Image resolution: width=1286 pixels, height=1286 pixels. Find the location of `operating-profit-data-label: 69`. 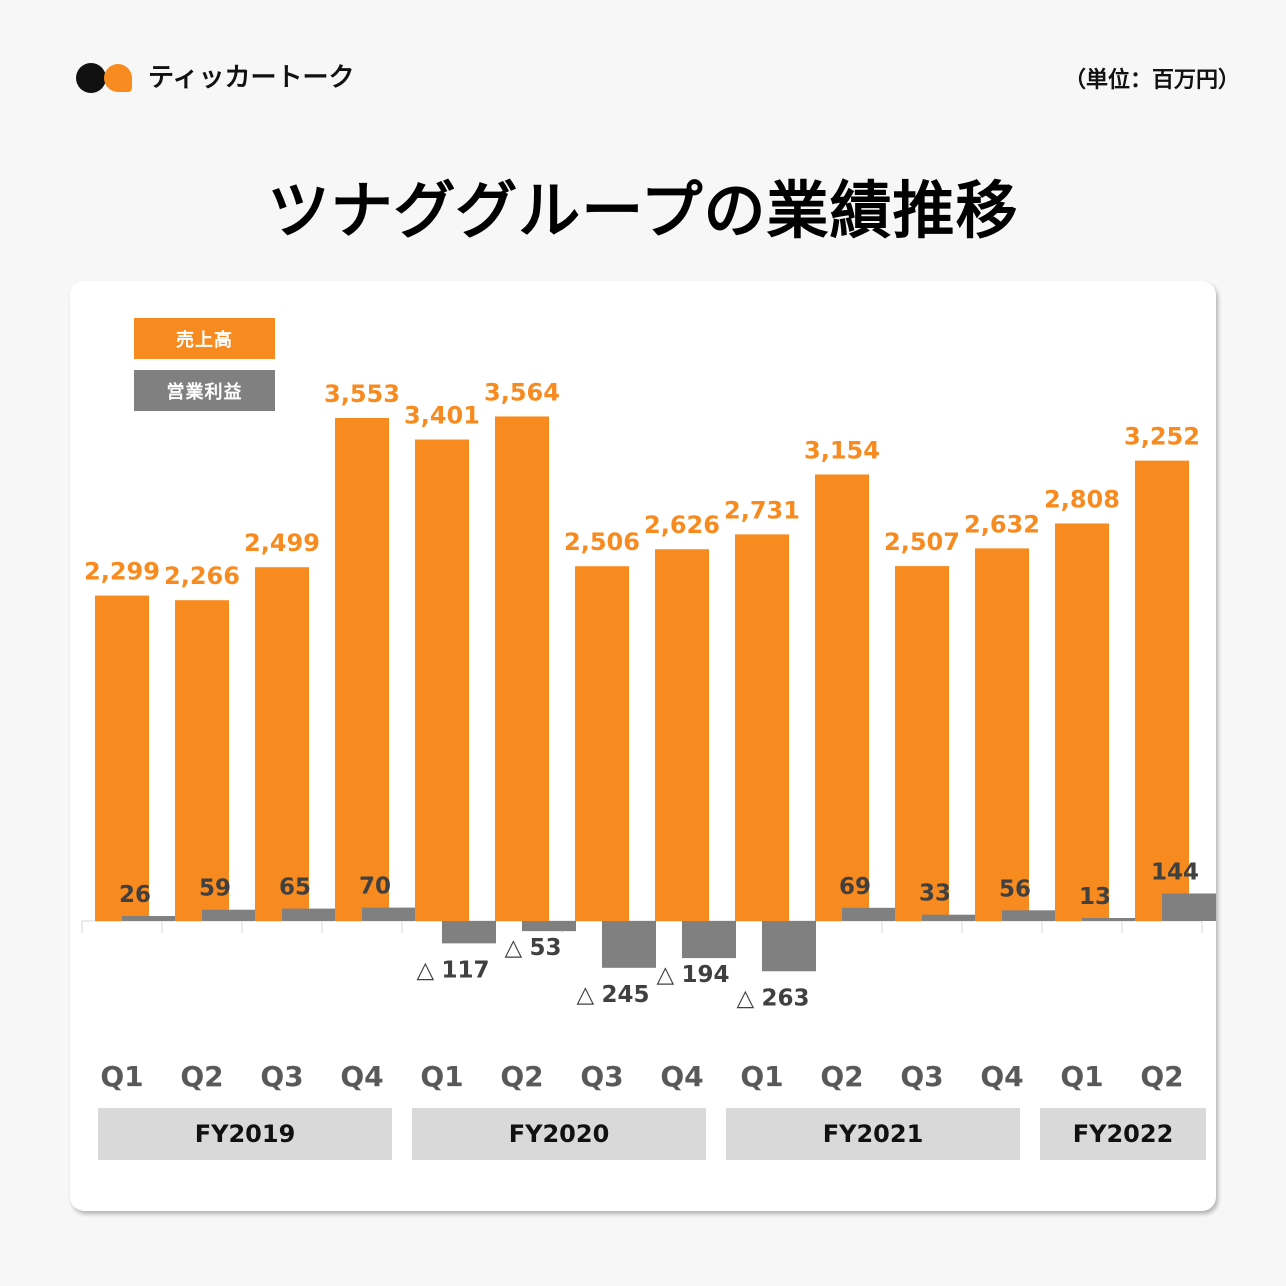

operating-profit-data-label: 69 is located at coordinates (855, 887).